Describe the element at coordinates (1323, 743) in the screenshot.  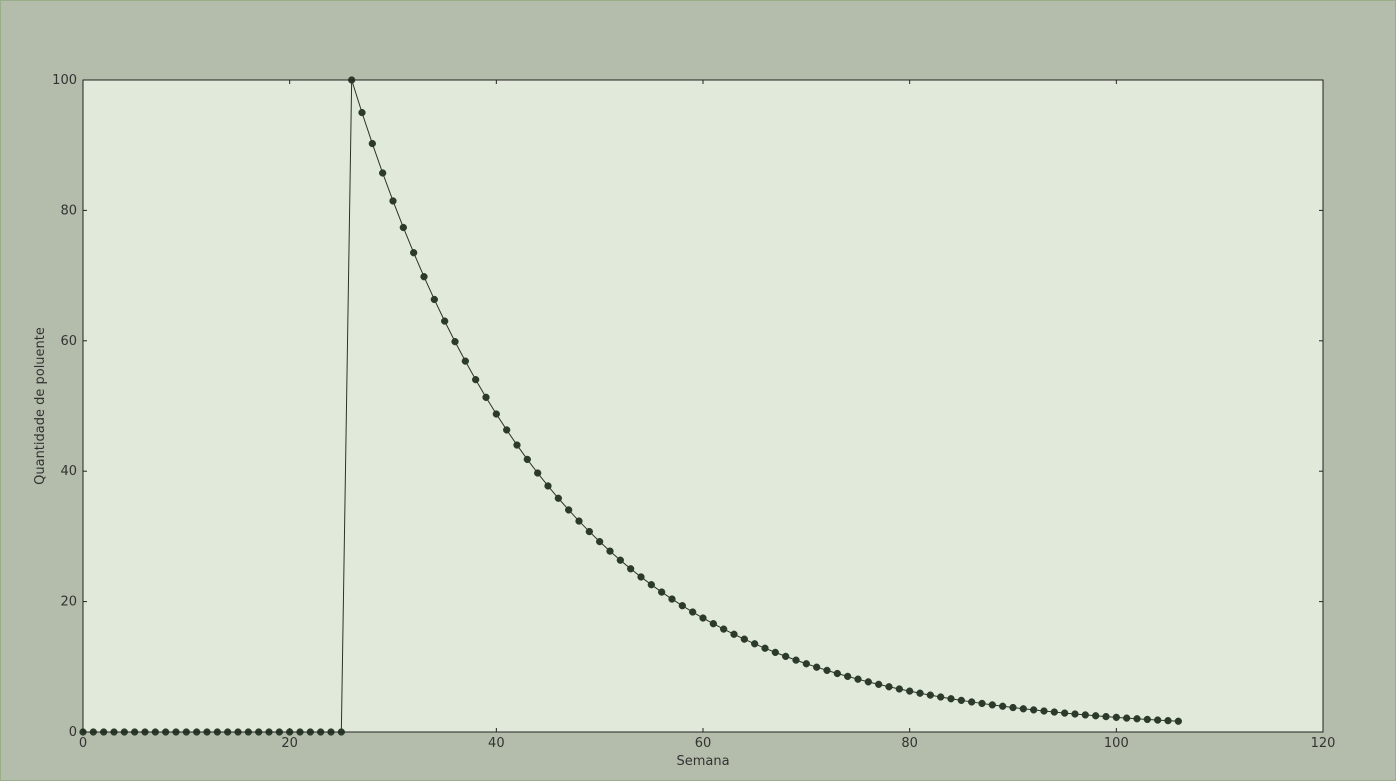
I see `x-tick-label: 120` at that location.